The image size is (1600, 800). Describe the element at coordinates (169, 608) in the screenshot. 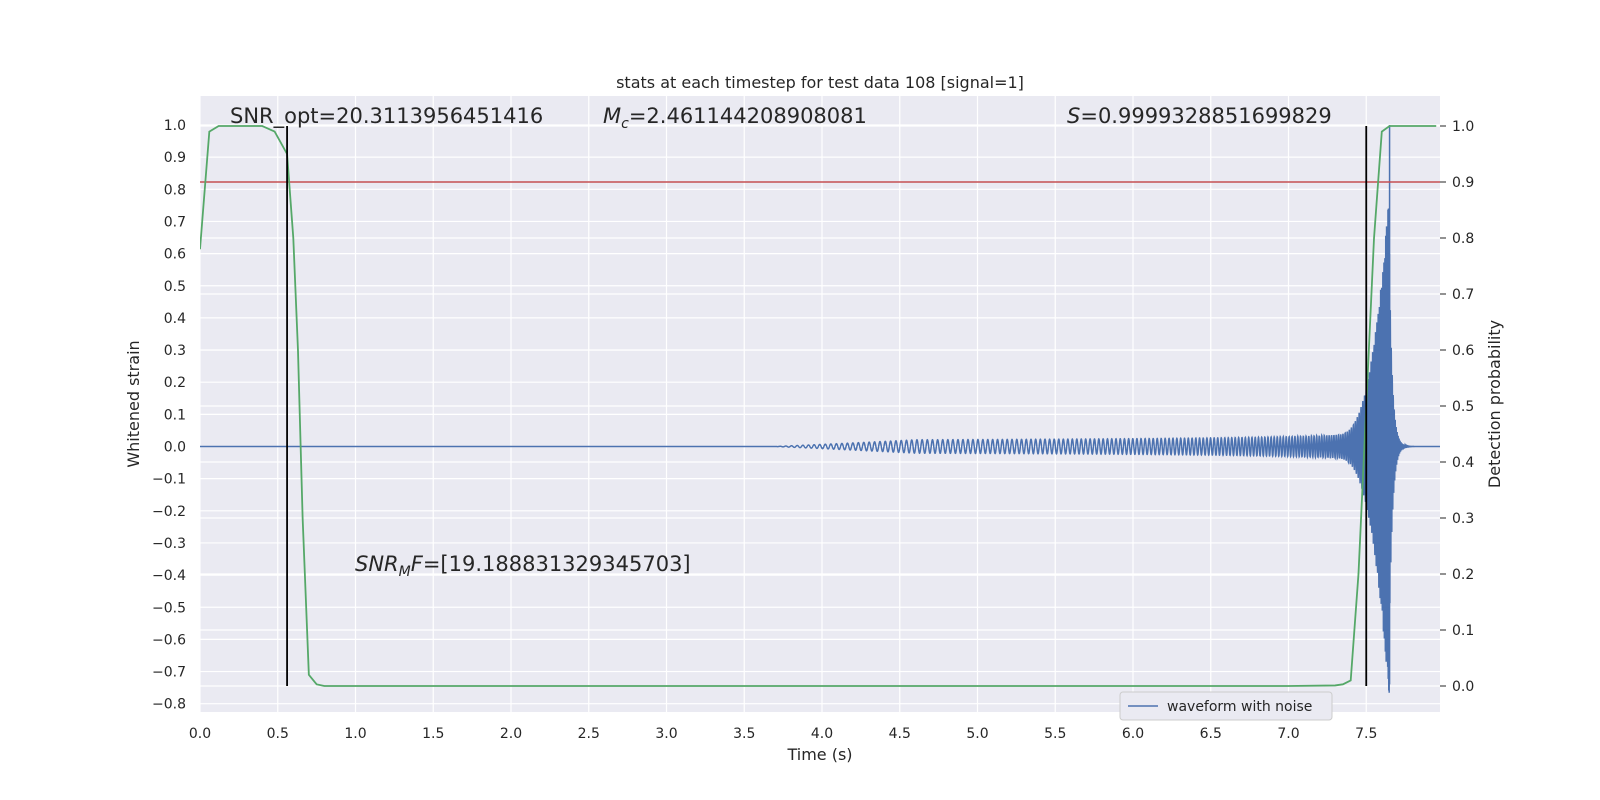

I see `y-tick-label: −0.5` at that location.